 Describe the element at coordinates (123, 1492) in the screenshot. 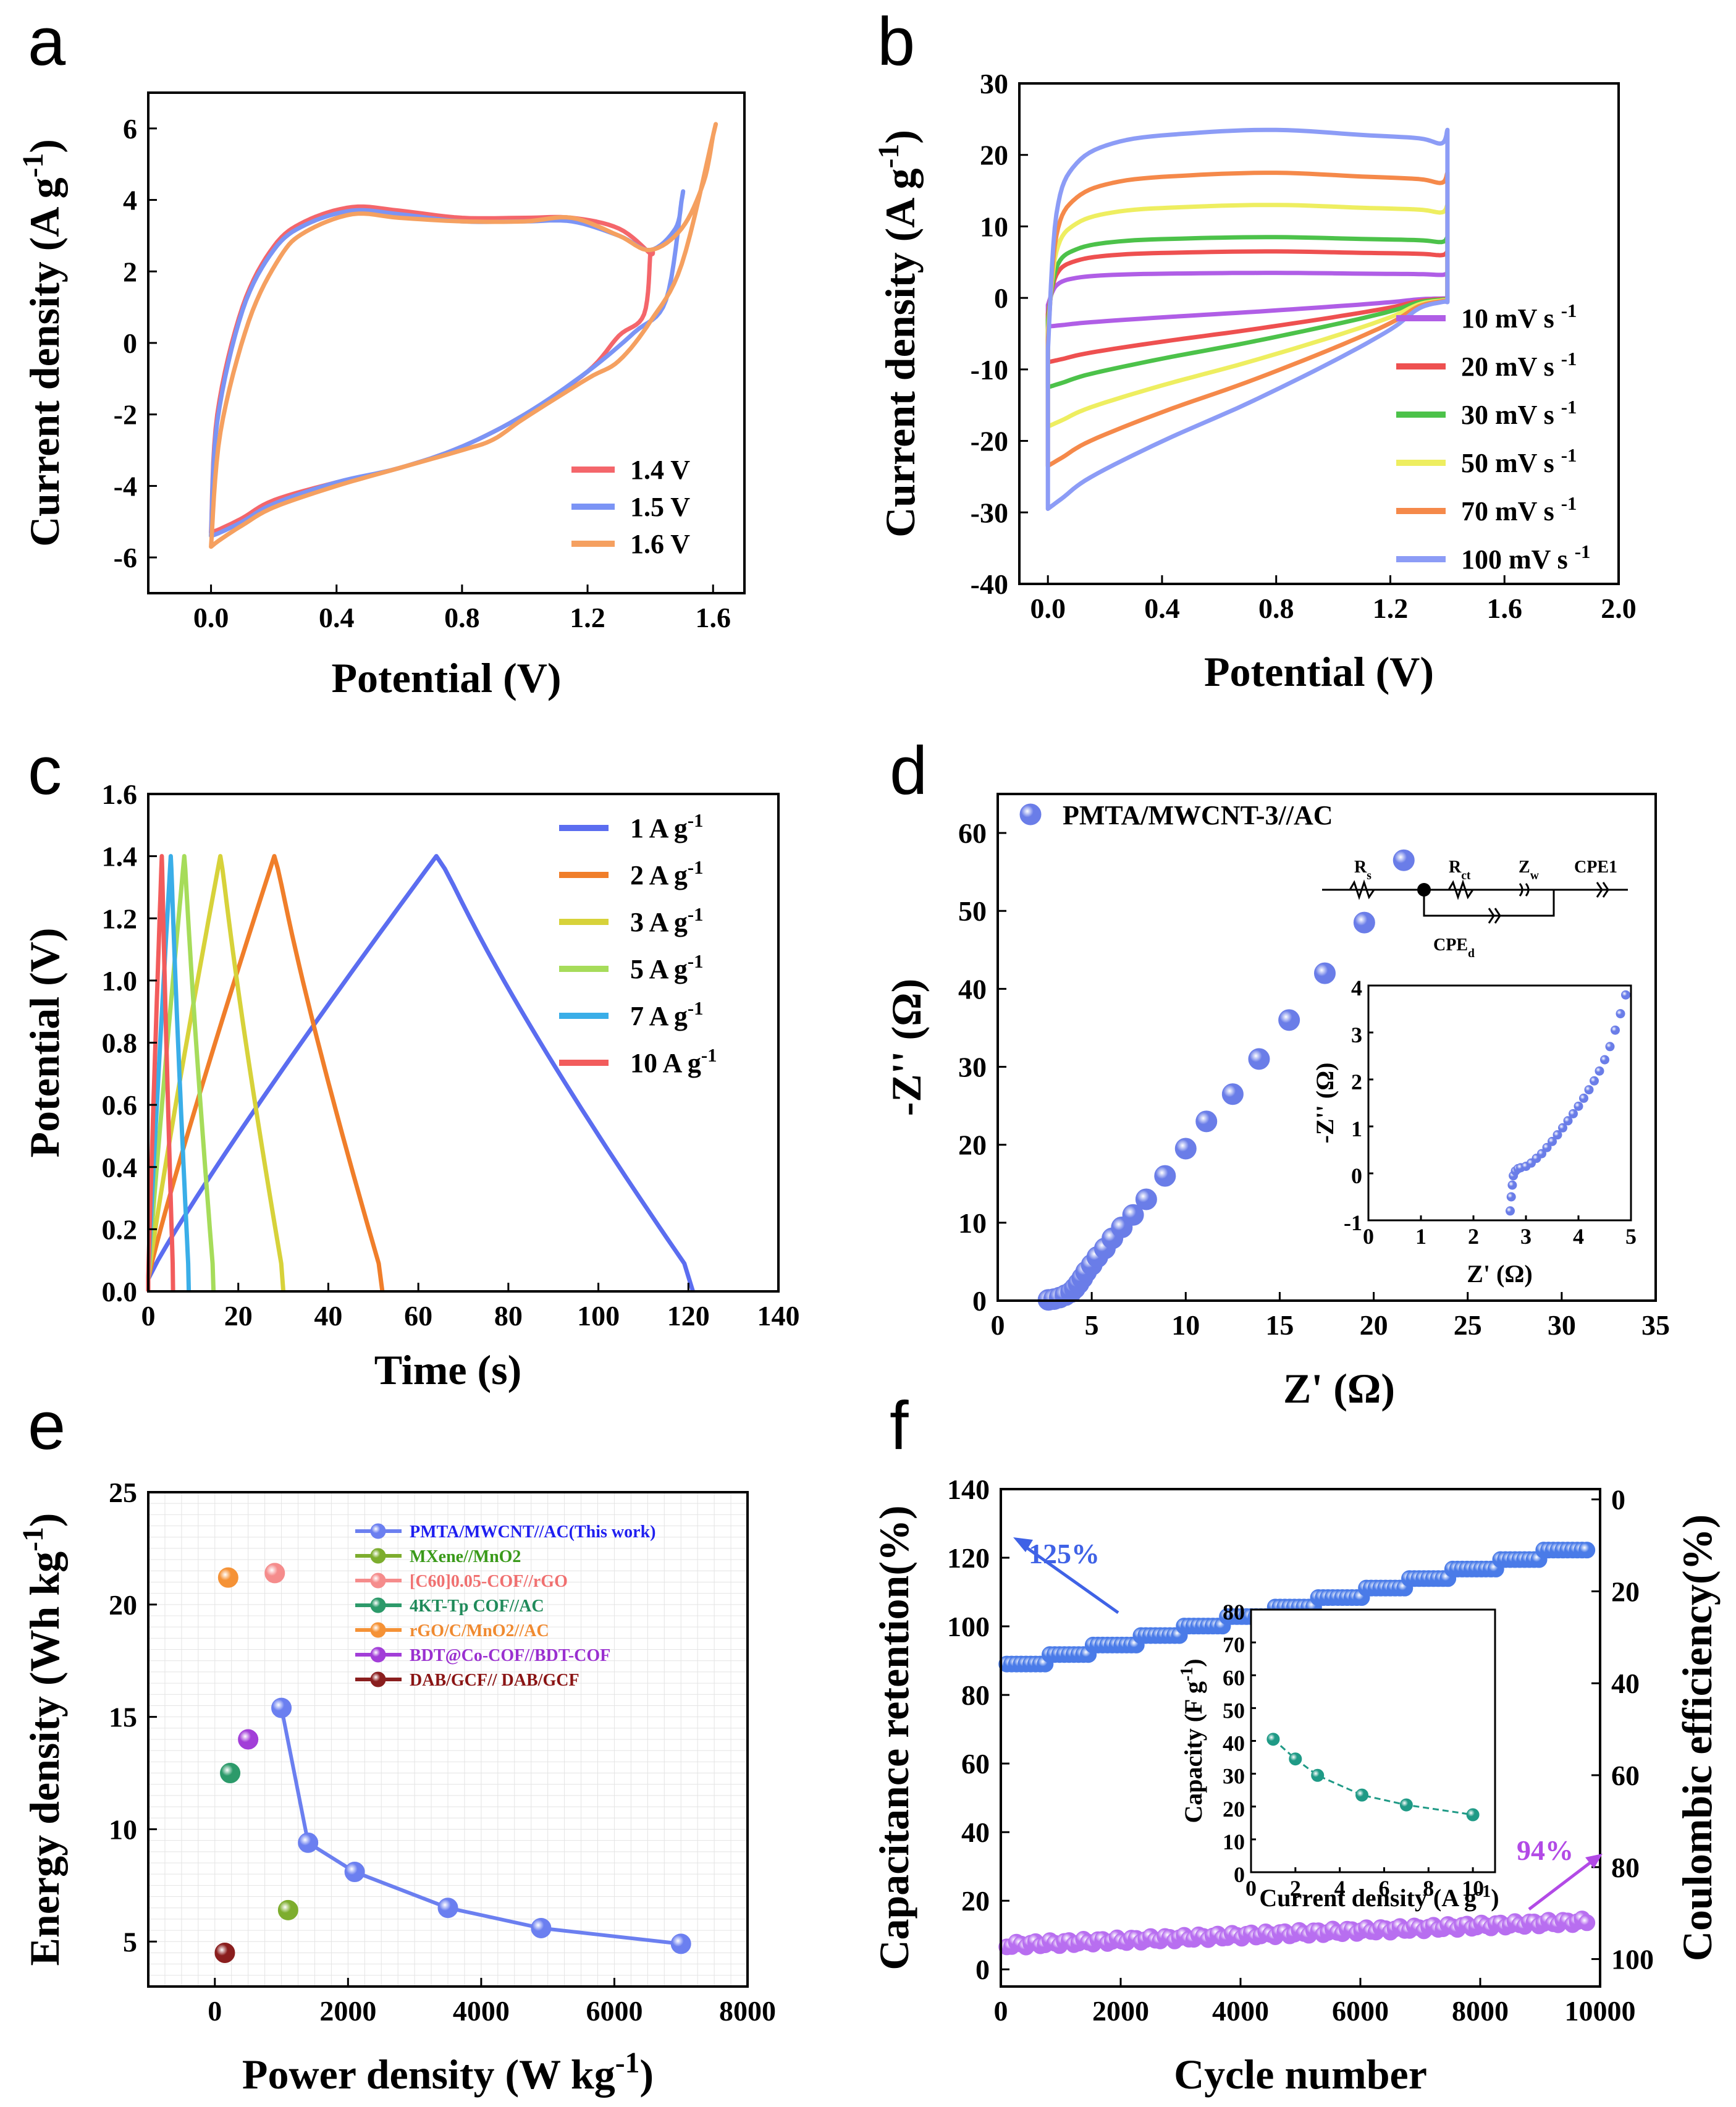

I see `y-tick-label-e: 25` at that location.